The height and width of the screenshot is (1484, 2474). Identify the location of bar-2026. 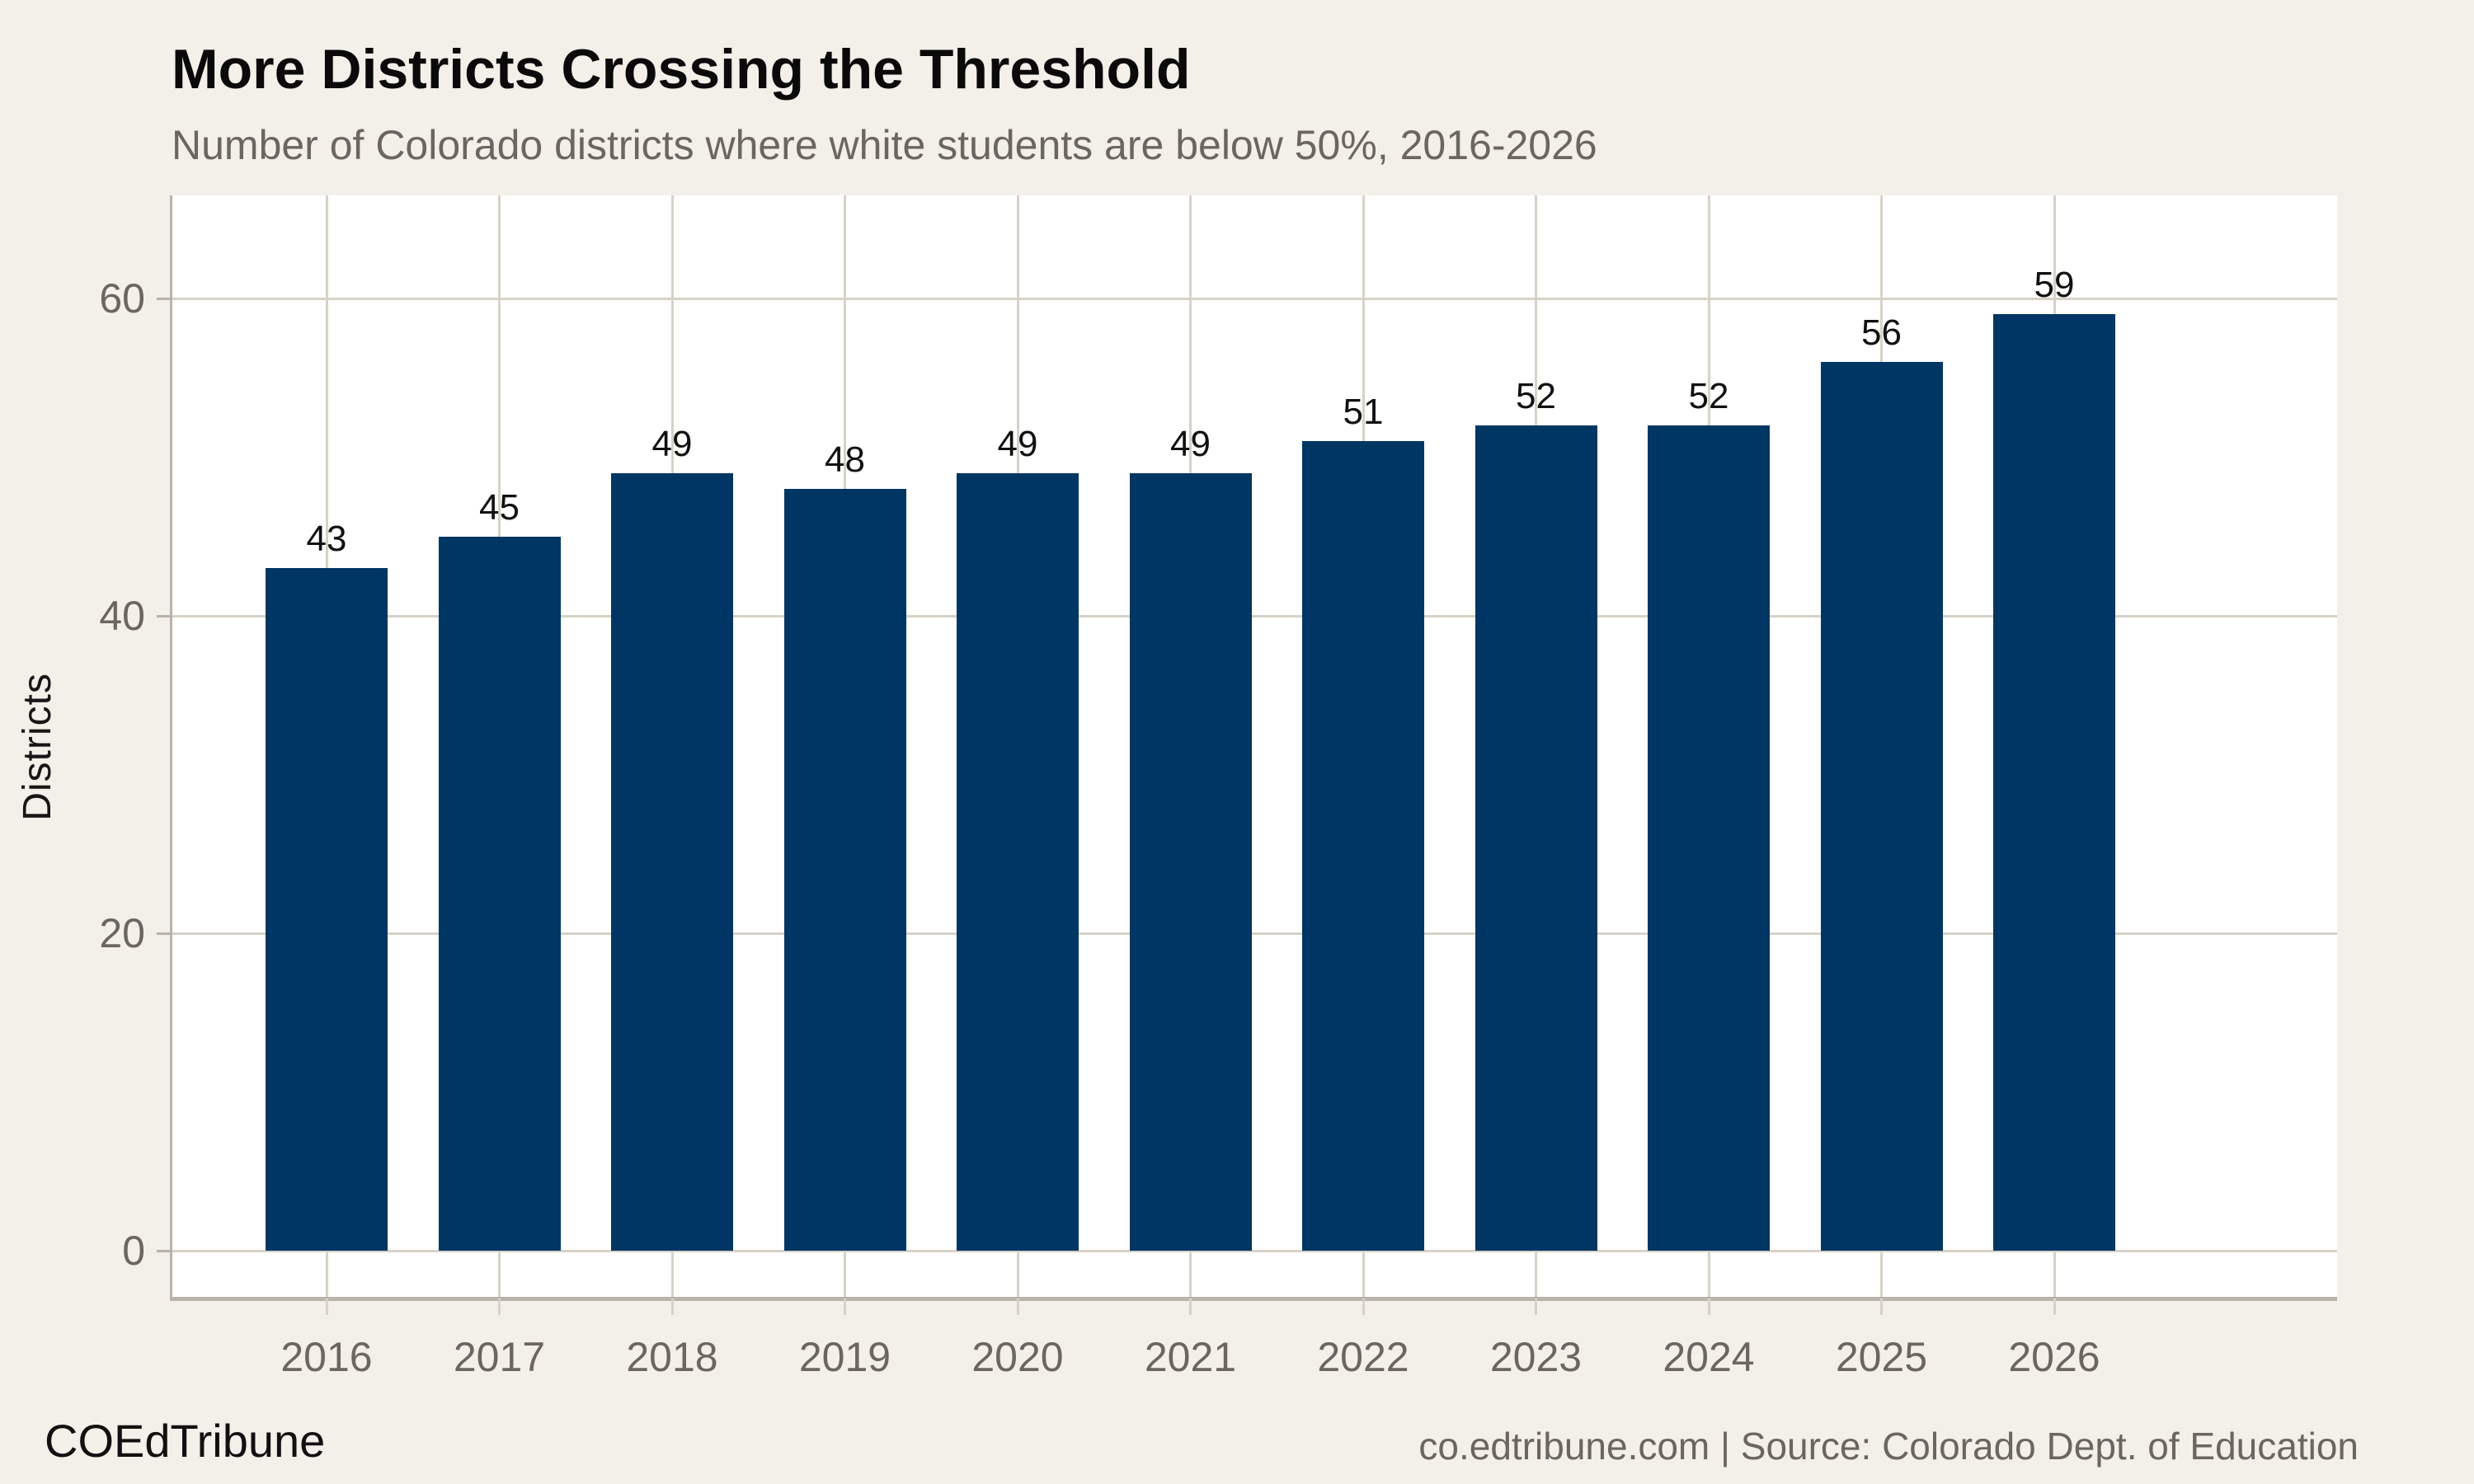
(2054, 782).